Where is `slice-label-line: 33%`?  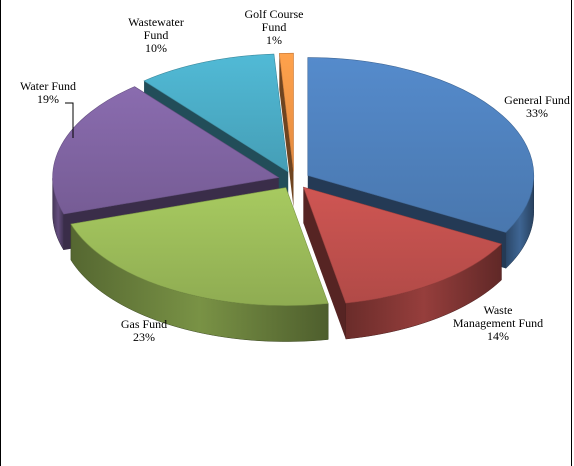
slice-label-line: 33% is located at coordinates (537, 113).